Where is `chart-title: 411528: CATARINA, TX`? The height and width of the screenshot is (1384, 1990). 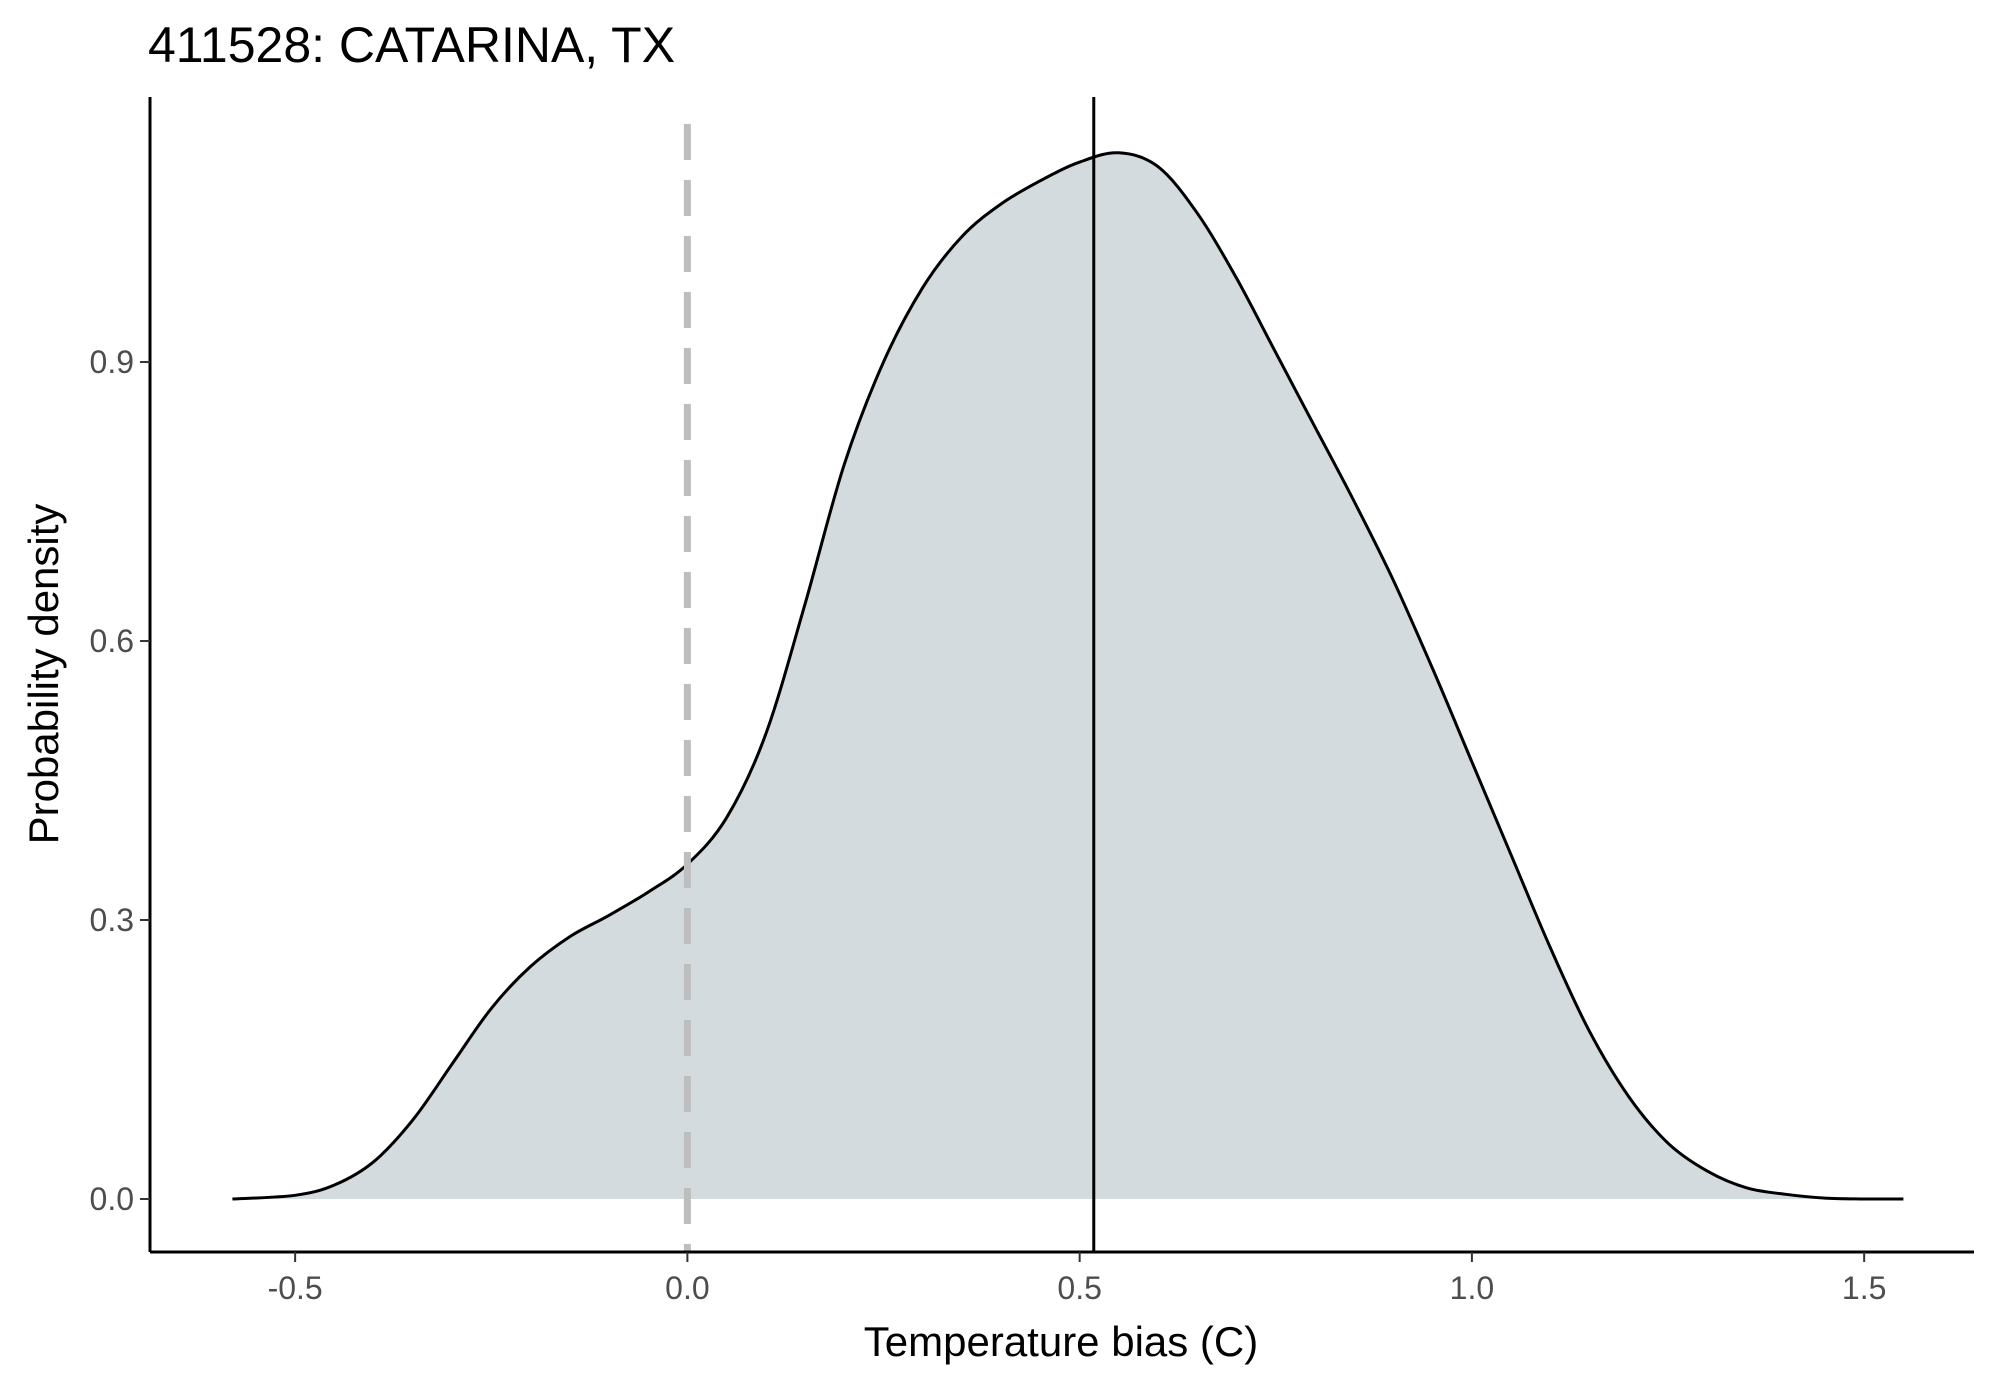 chart-title: 411528: CATARINA, TX is located at coordinates (411, 45).